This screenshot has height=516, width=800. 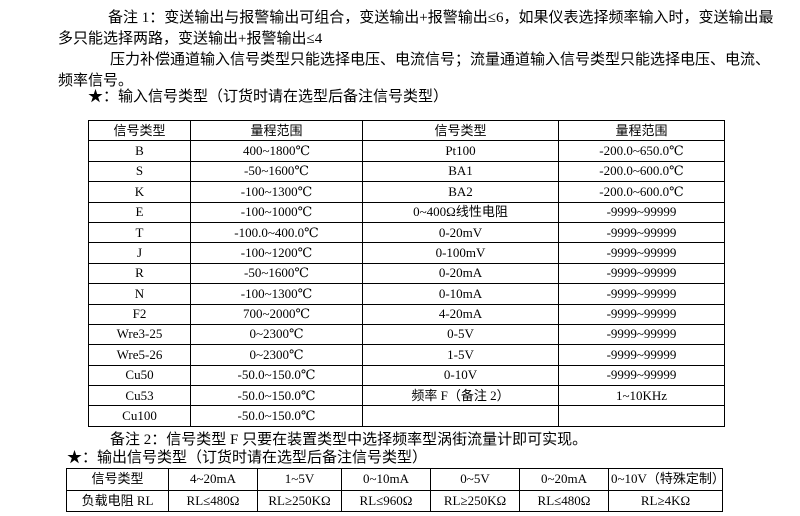 I want to click on table-cell: Cu100, so click(x=139, y=416).